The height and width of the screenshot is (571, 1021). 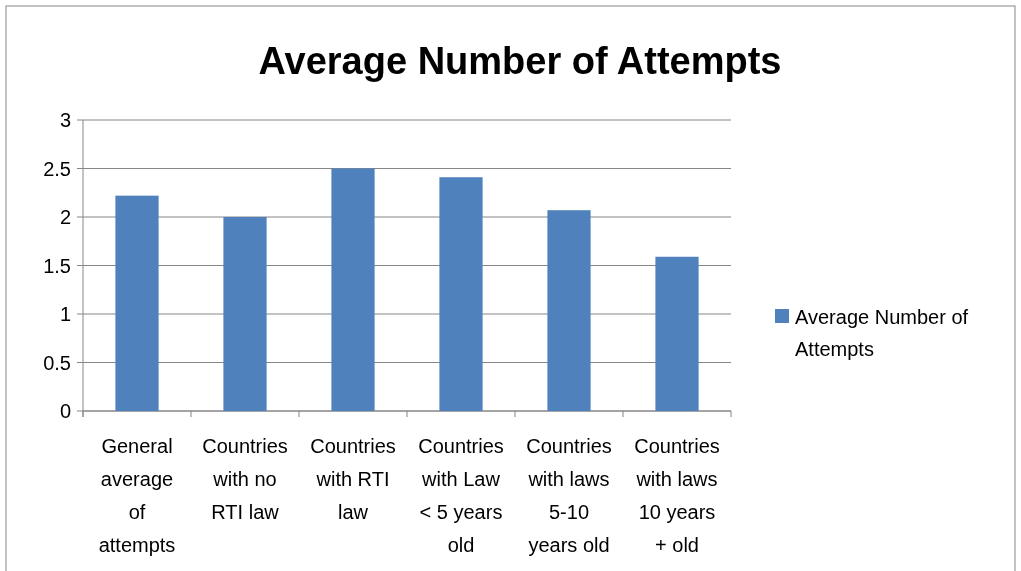 I want to click on x-tick-label: Countries with Law < 5 years old, so click(x=461, y=495).